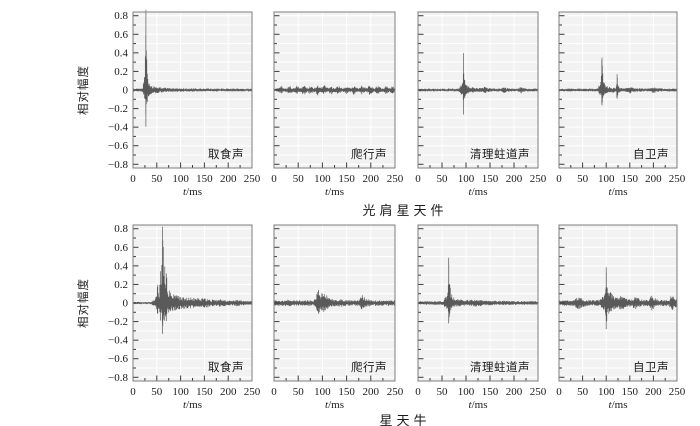 Image resolution: width=700 pixels, height=426 pixels. I want to click on subplot-r1-c3: 0 50 100 150 200 250 t/ms, so click(621, 317).